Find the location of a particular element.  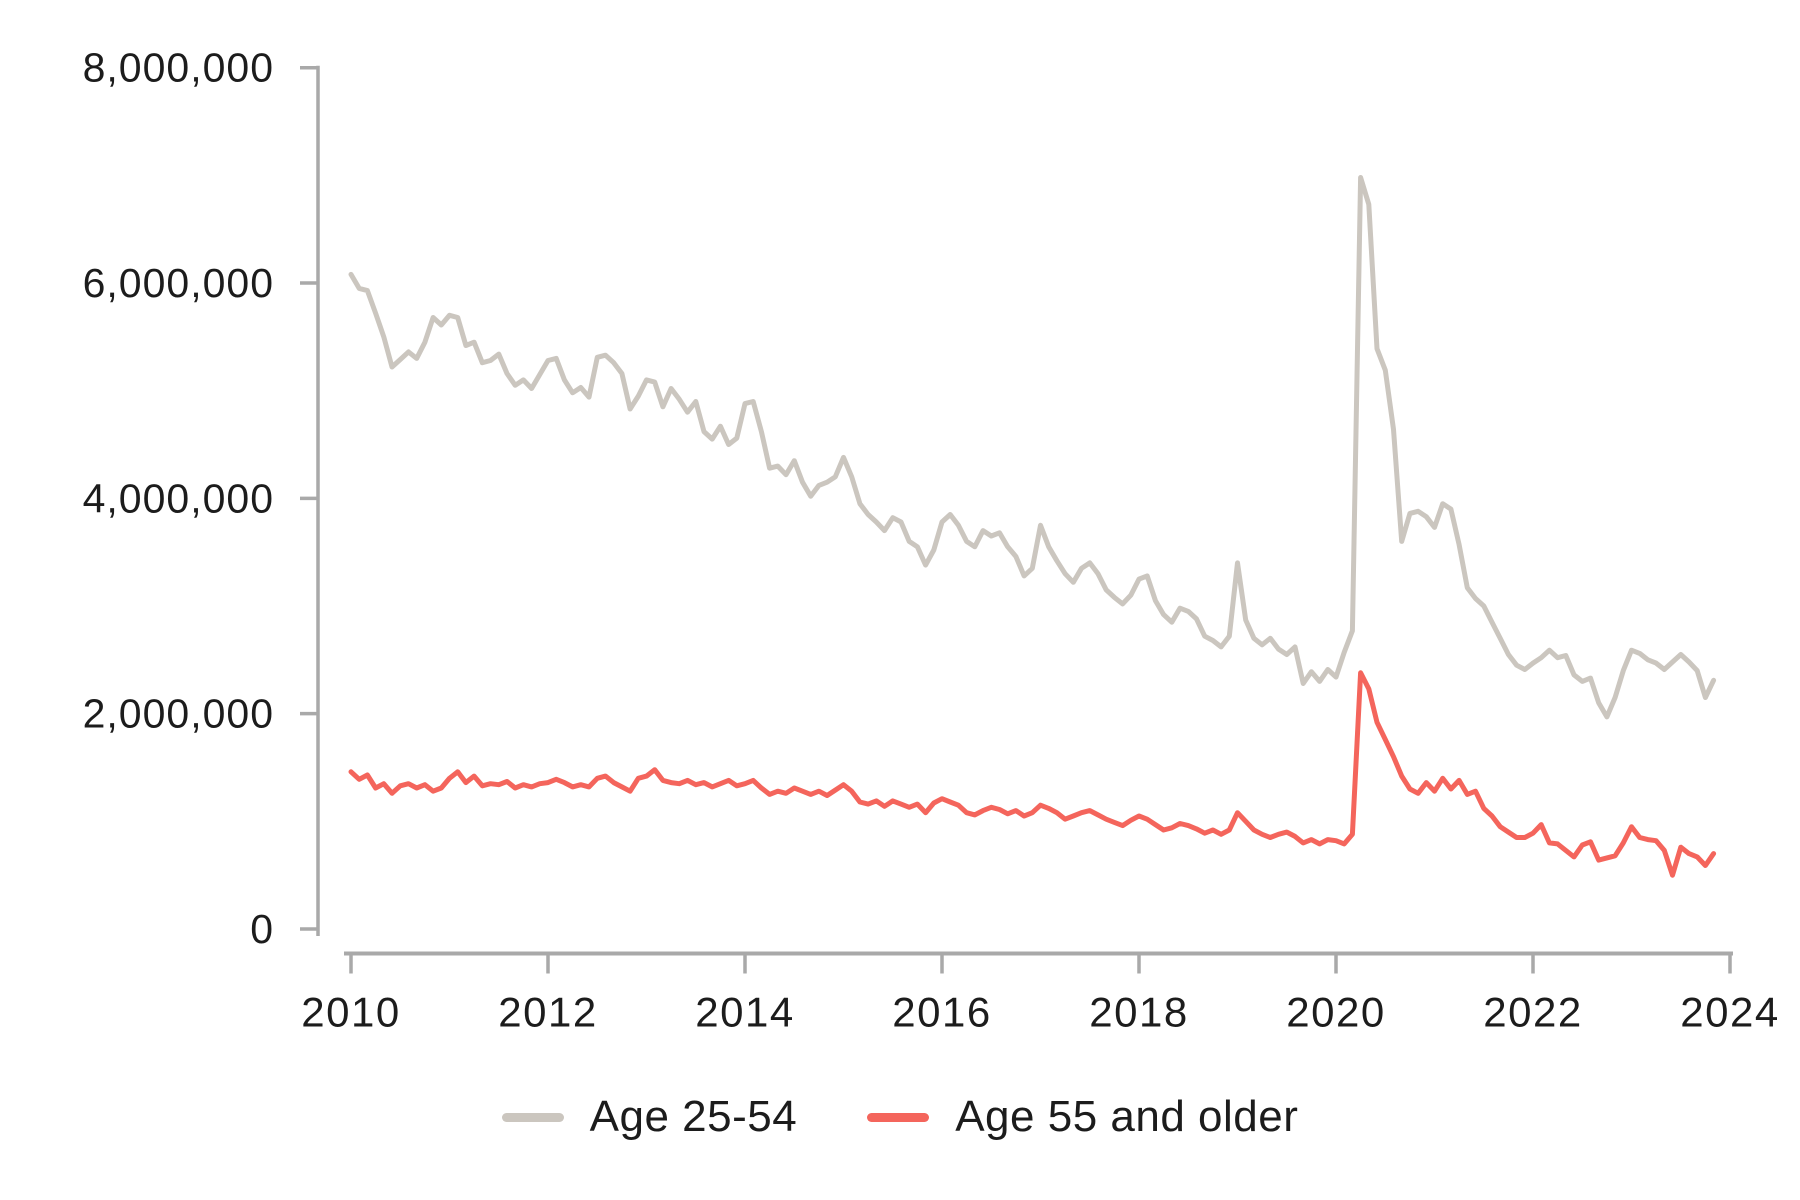

x-tick-label: 2010 is located at coordinates (350, 1012).